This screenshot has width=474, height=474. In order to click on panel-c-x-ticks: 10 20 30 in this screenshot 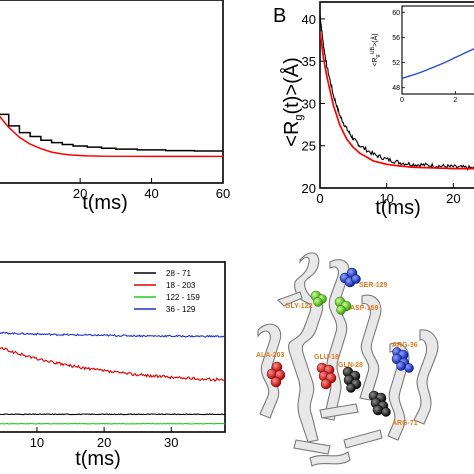, I will do `click(104, 438)`.